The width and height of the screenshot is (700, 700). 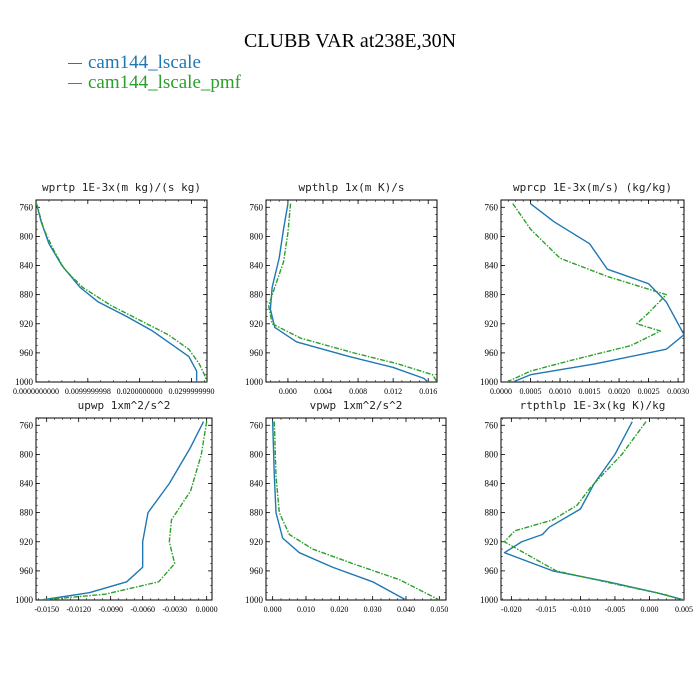 What do you see at coordinates (590, 391) in the screenshot?
I see `x-tick-label: 0.0015` at bounding box center [590, 391].